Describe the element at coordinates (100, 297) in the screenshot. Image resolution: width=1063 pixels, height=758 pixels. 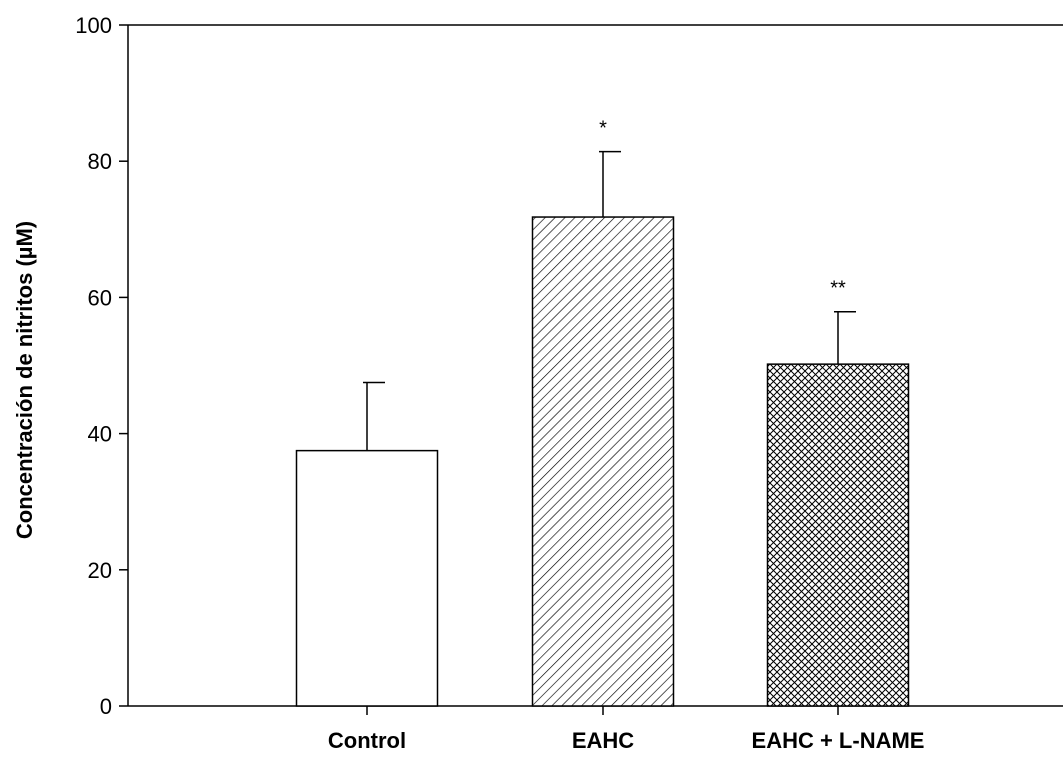
I see `y-tick-label: 60` at that location.